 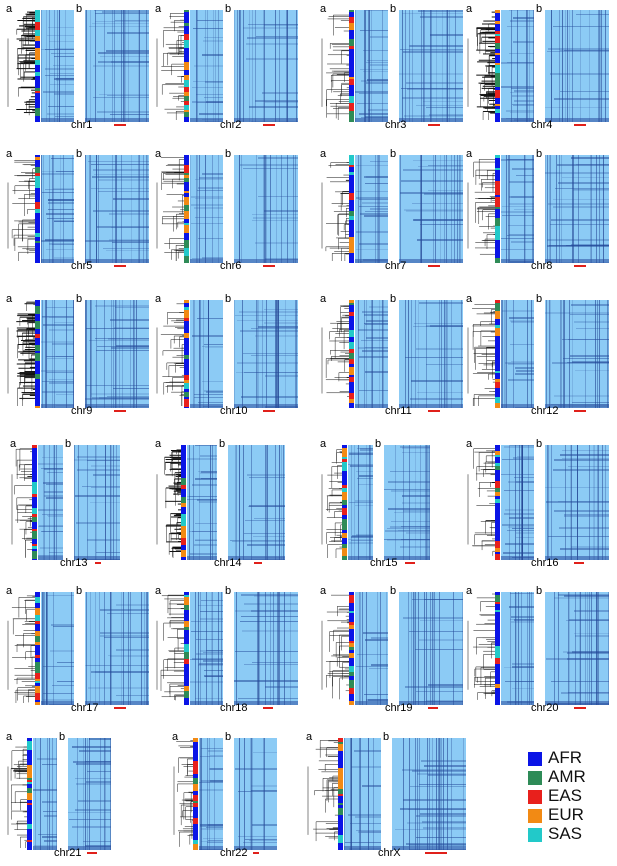 What do you see at coordinates (226, 211) in the screenshot?
I see `chromosome-panel-chr6: a b chr6` at bounding box center [226, 211].